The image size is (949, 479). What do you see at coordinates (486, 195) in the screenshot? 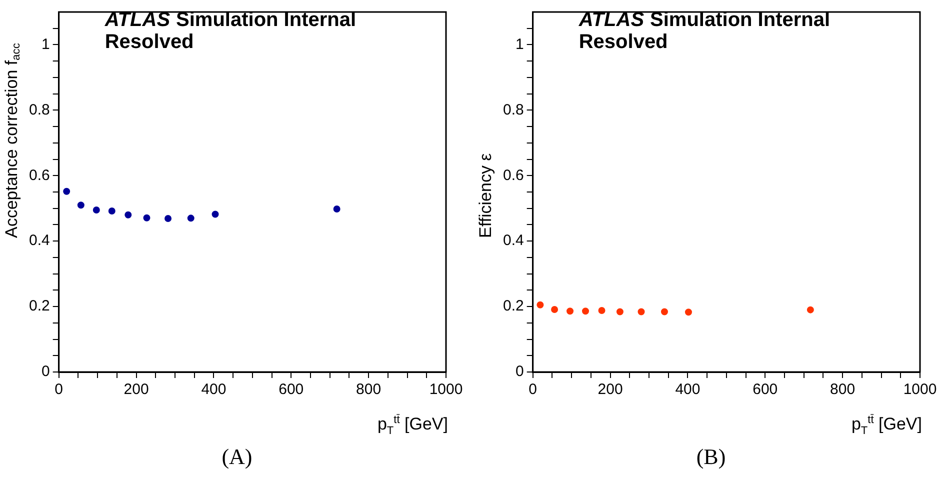
I see `y-axis-title: Efficiency ε` at bounding box center [486, 195].